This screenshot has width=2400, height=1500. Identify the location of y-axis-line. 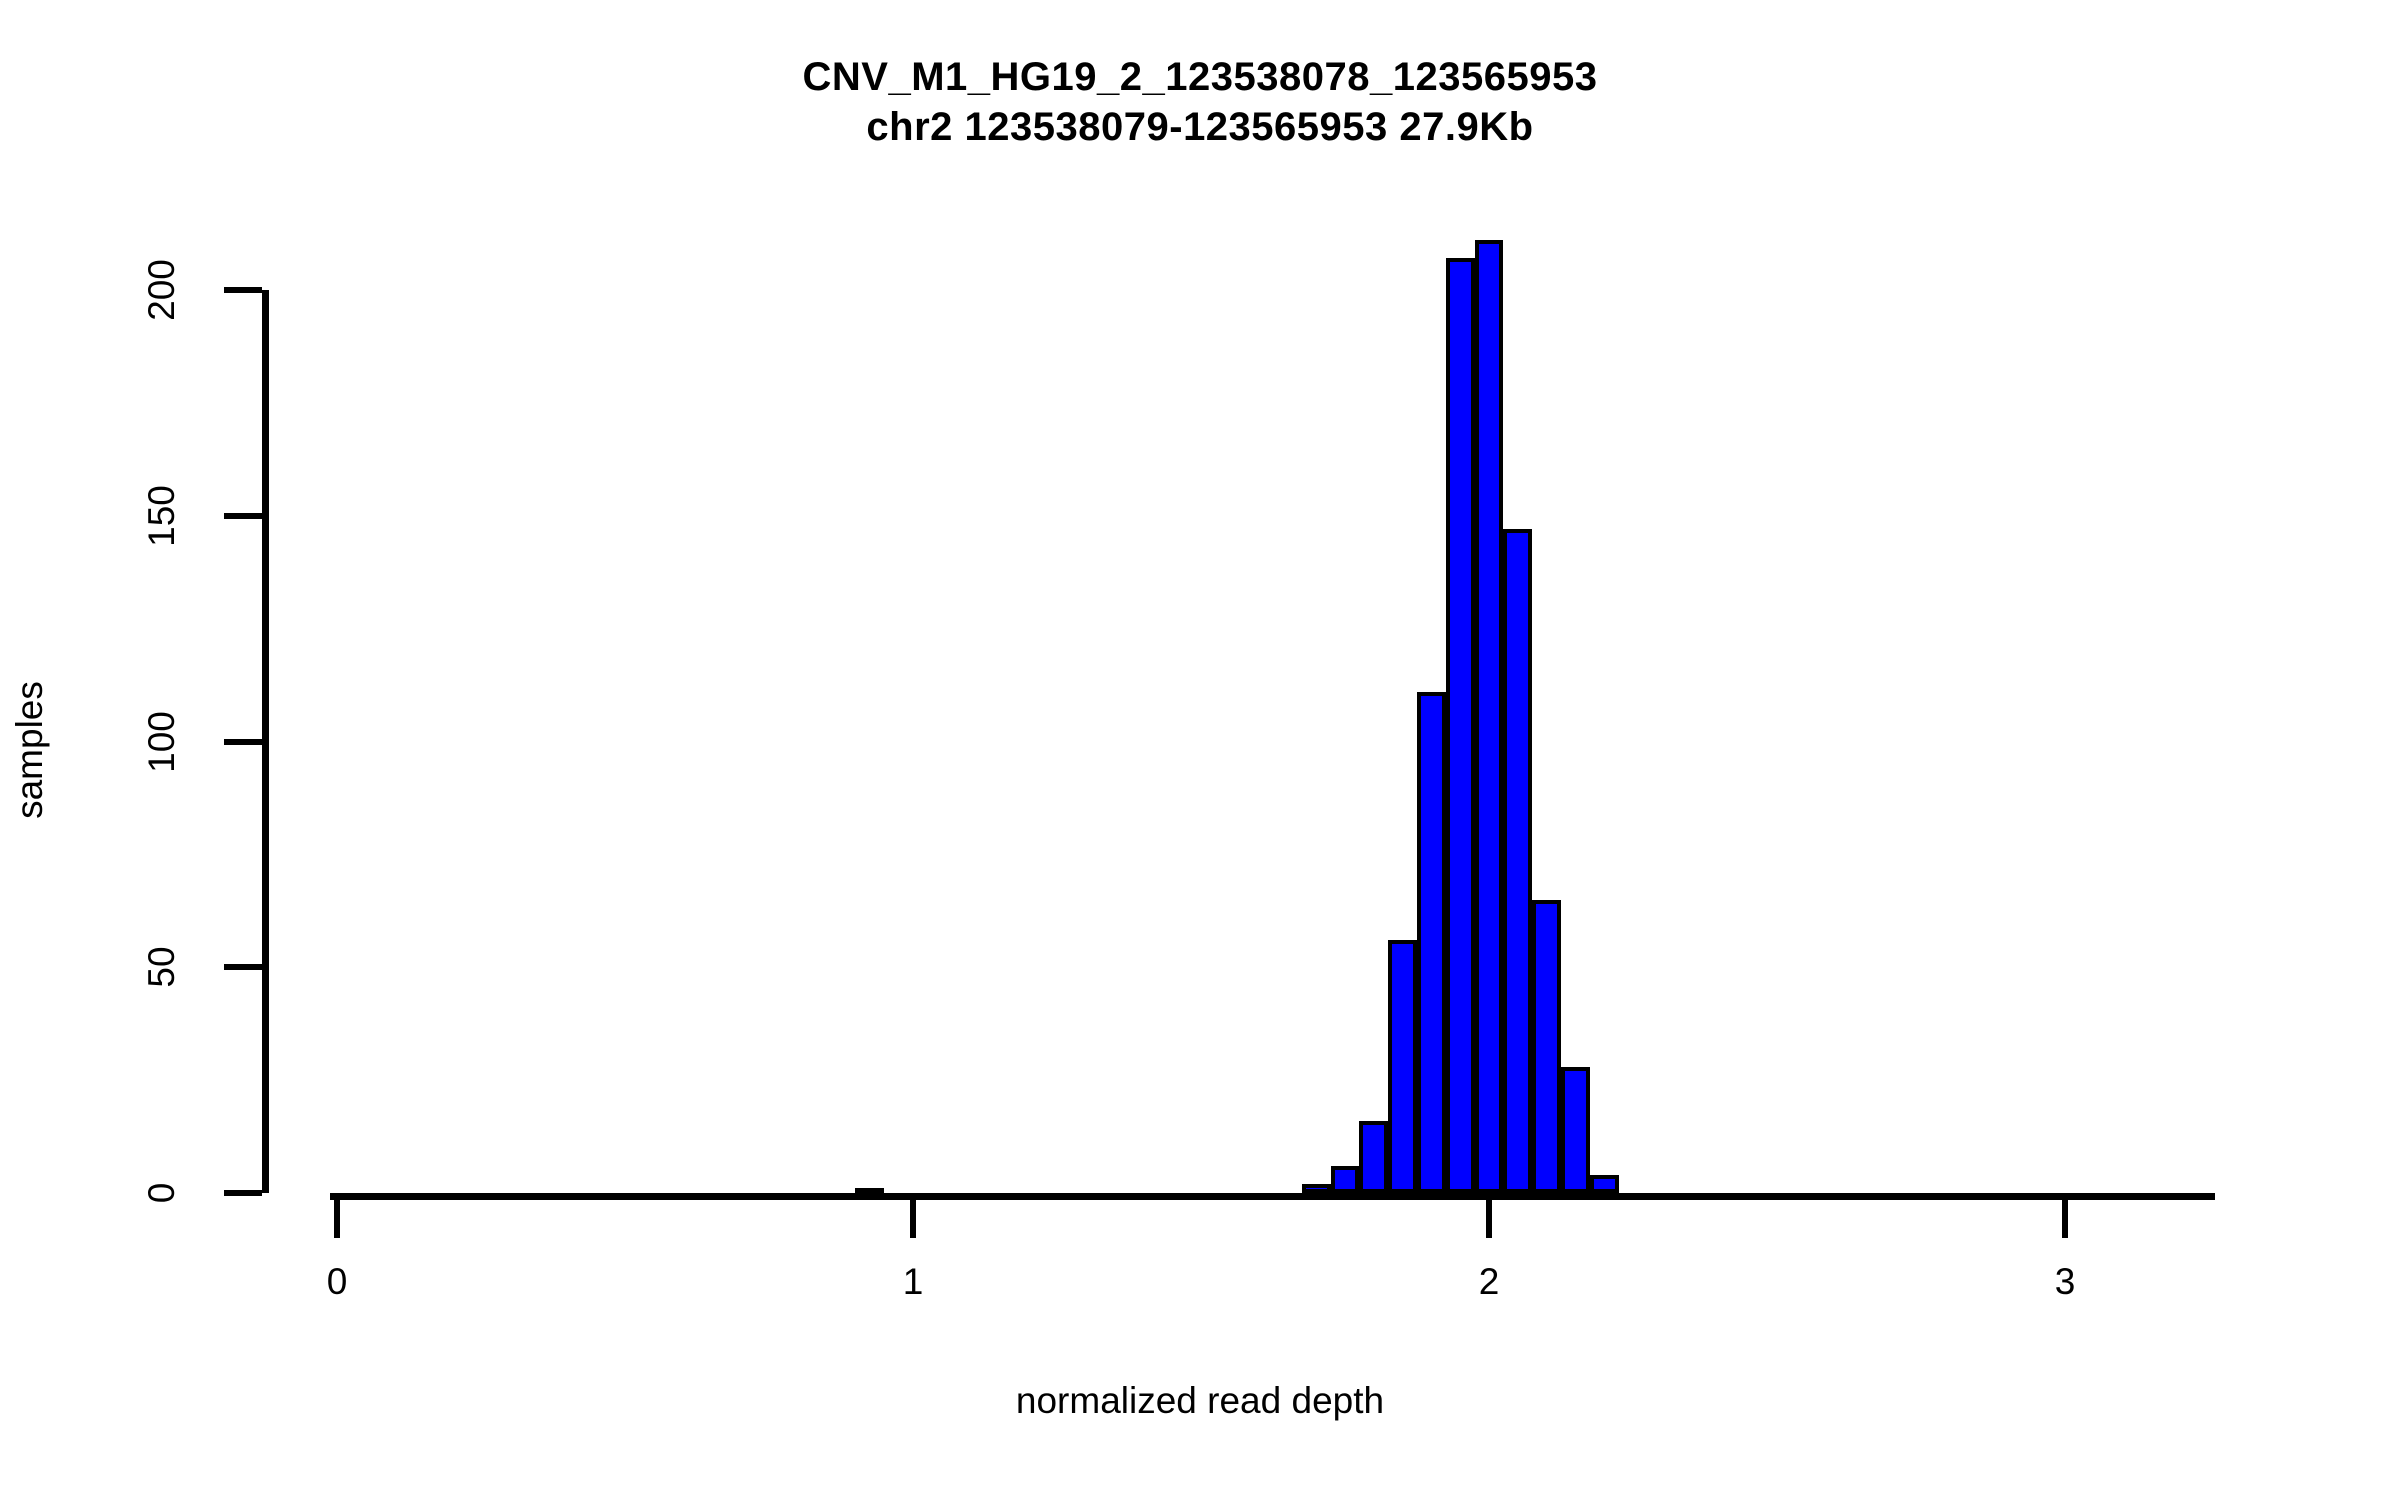
(265, 741).